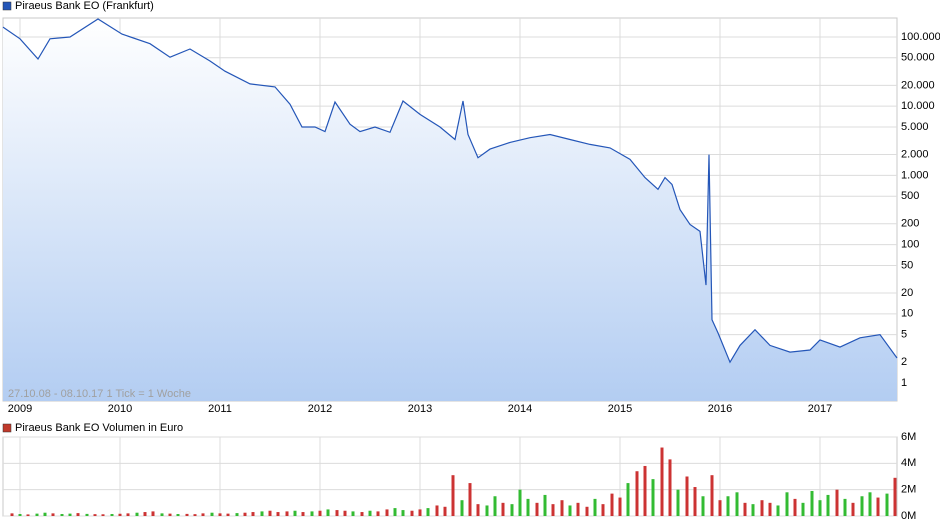 Image resolution: width=940 pixels, height=526 pixels. What do you see at coordinates (904, 335) in the screenshot?
I see `y-tick-label: 5` at bounding box center [904, 335].